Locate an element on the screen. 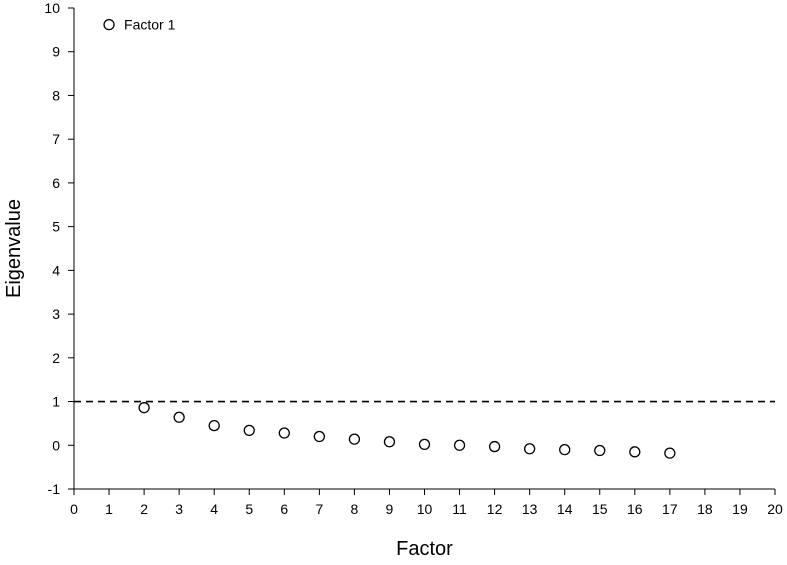 The height and width of the screenshot is (565, 787). y-axis-title: Eigenvalue is located at coordinates (14, 248).